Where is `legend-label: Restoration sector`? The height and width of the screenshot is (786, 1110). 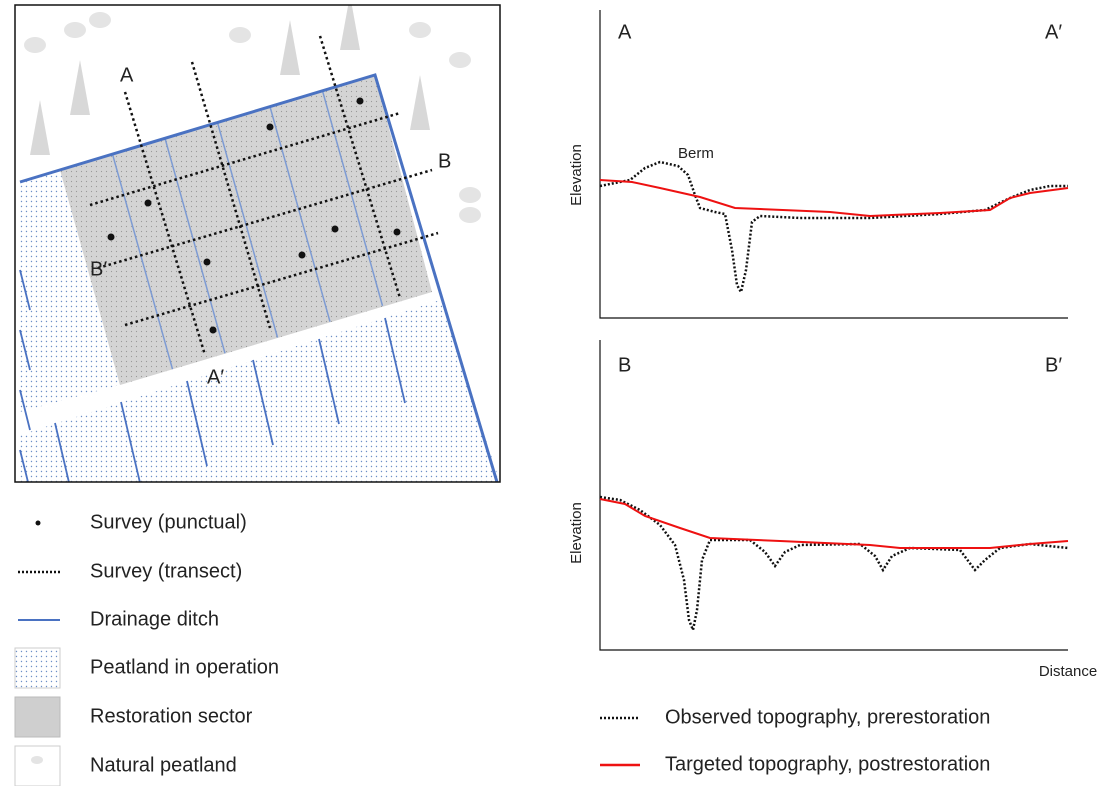
legend-label: Restoration sector is located at coordinates (171, 716).